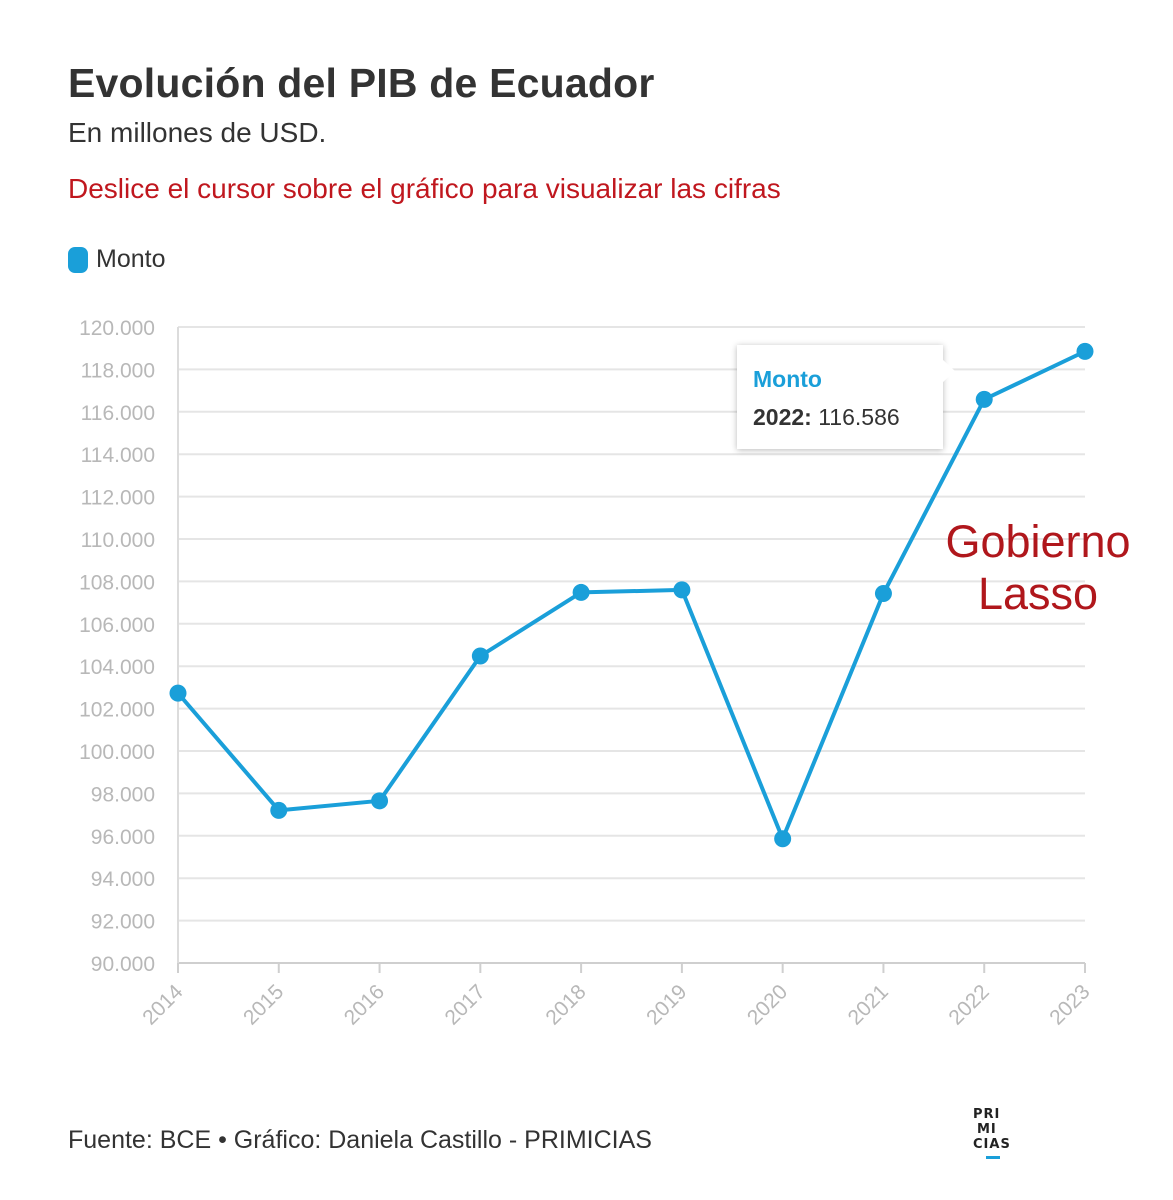  I want to click on data-point-2014, so click(178, 693).